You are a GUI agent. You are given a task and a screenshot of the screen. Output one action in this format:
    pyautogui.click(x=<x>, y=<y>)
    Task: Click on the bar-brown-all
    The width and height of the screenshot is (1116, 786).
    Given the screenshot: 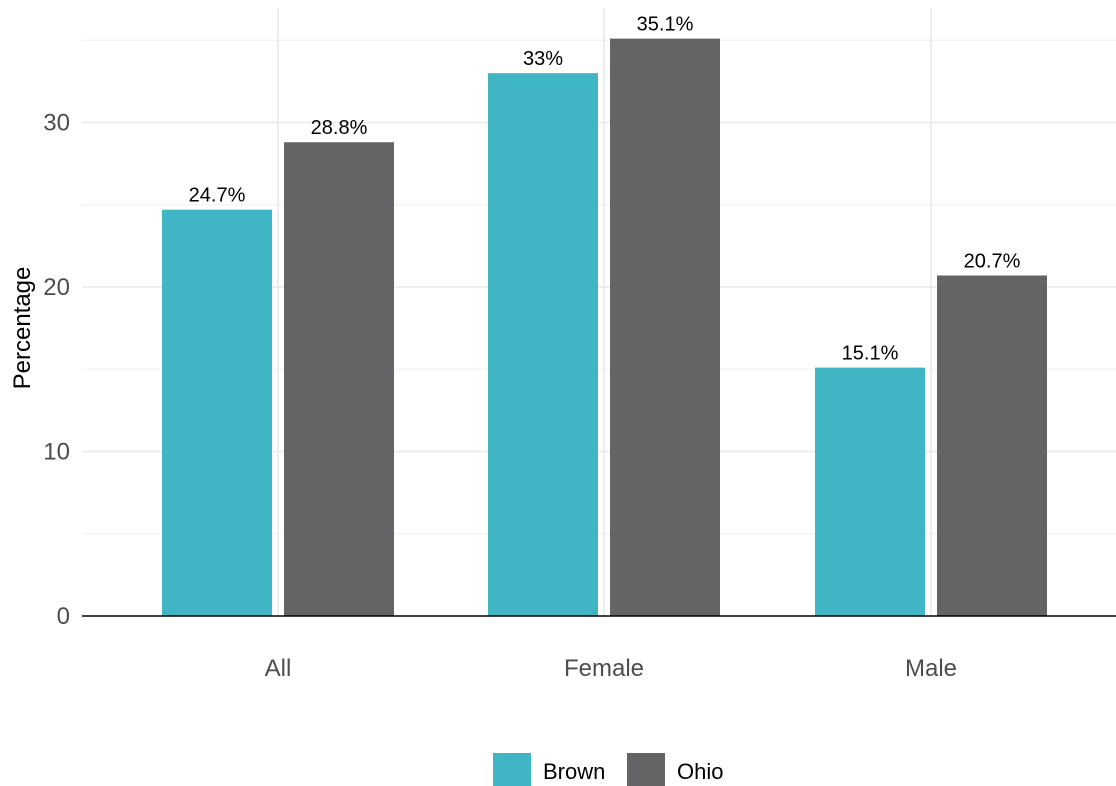 What is the action you would take?
    pyautogui.click(x=217, y=412)
    